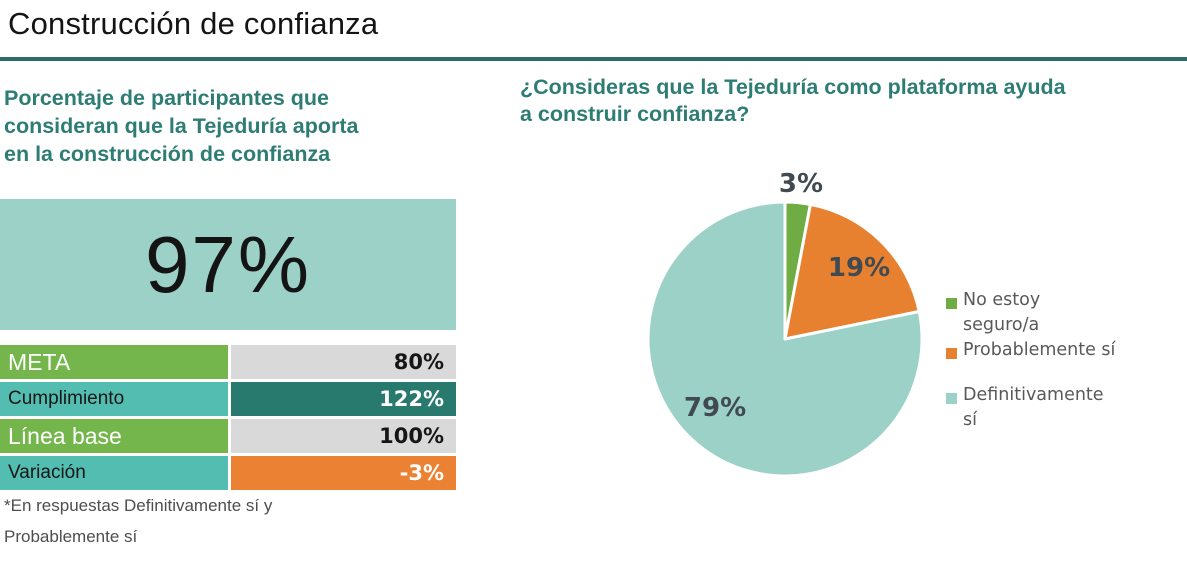  Describe the element at coordinates (343, 399) in the screenshot. I see `kpi-value-cell: 122%` at that location.